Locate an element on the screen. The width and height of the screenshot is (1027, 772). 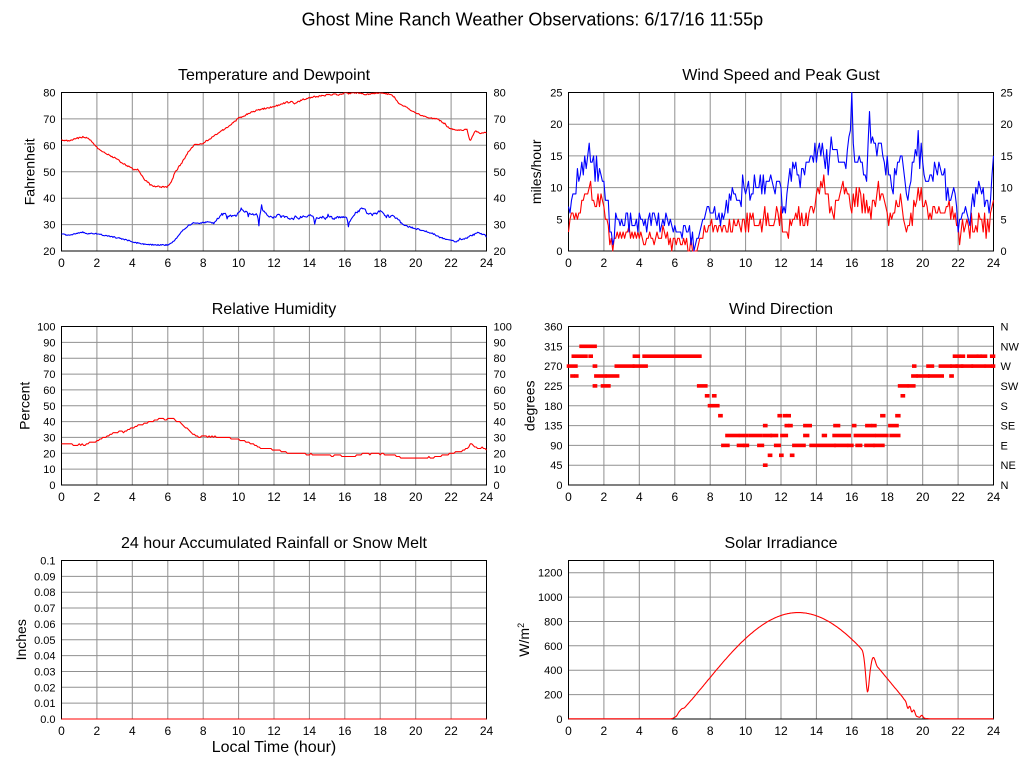
svg-text: 50 is located at coordinates (49, 407).